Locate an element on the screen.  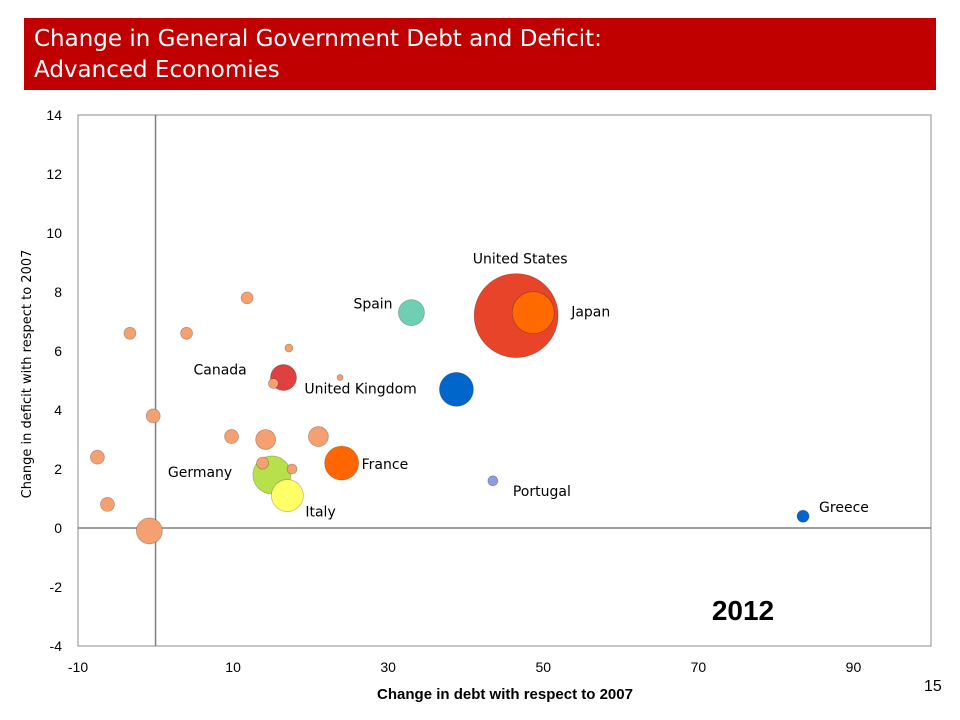
y-tick-label: -2 is located at coordinates (56, 587).